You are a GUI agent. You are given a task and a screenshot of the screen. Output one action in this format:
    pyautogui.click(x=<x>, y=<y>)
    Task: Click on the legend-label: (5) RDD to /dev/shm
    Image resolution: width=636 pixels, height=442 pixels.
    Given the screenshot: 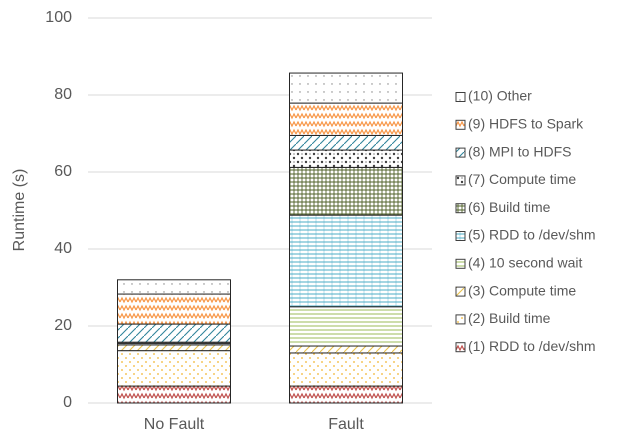 What is the action you would take?
    pyautogui.click(x=532, y=235)
    